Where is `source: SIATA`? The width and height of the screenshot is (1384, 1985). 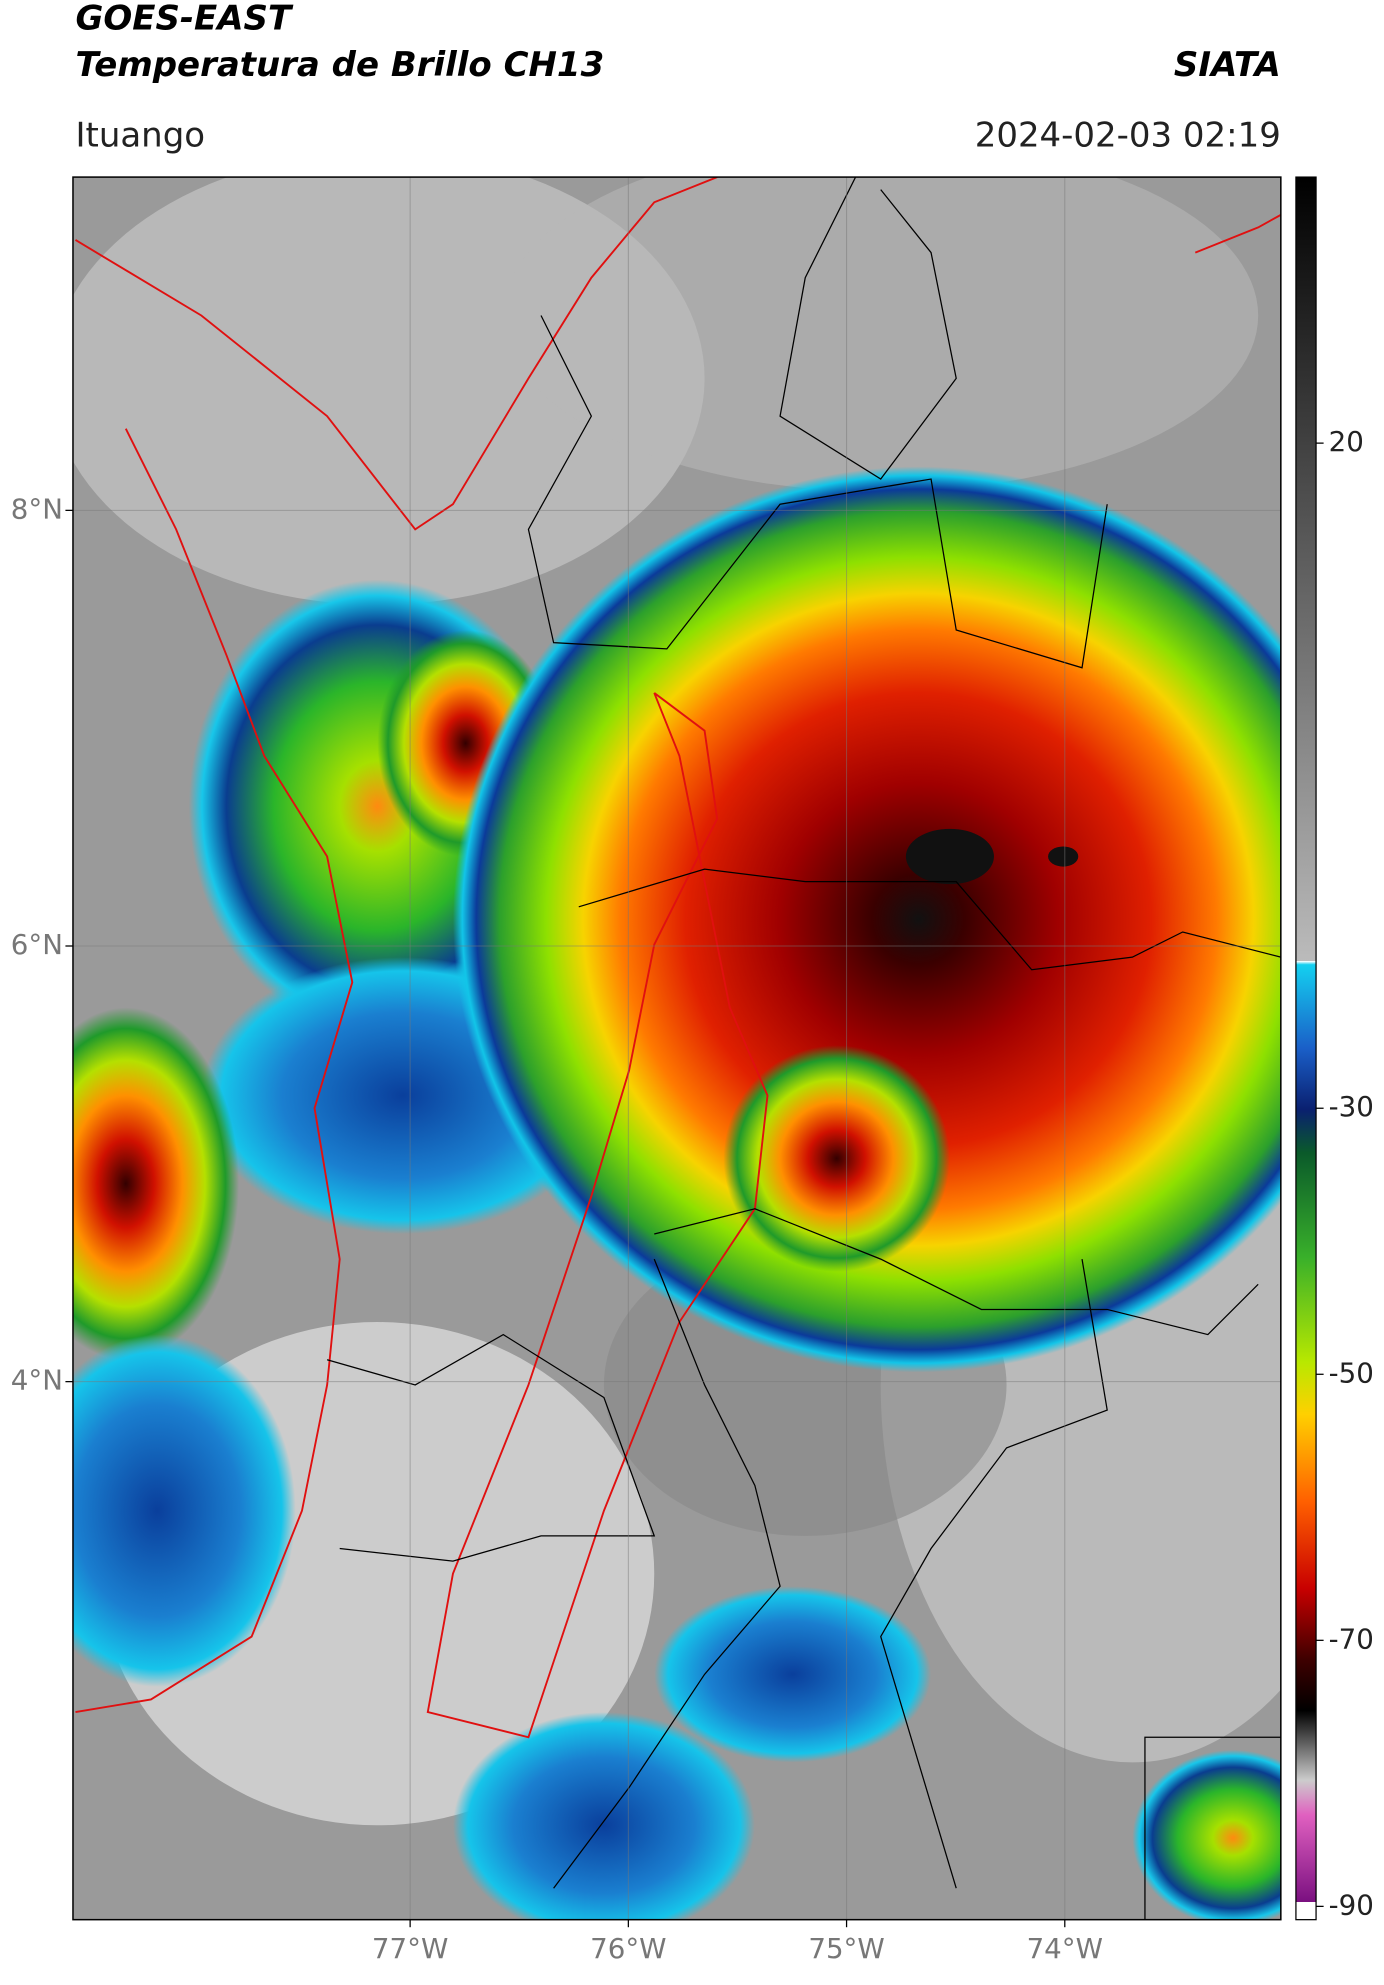
source: SIATA is located at coordinates (1227, 65).